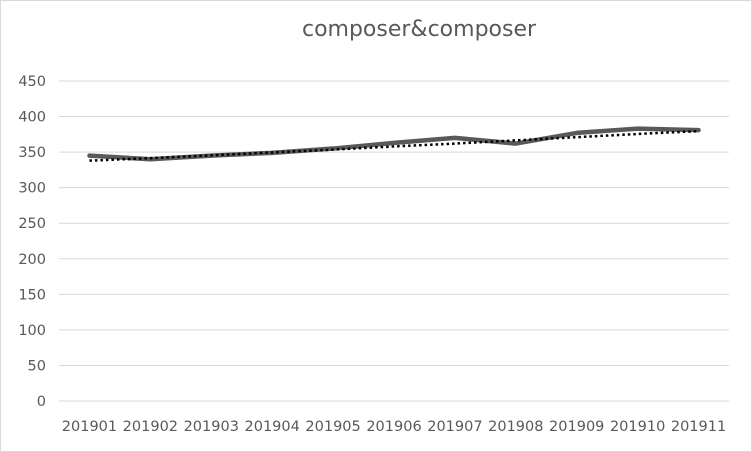 The image size is (752, 452). Describe the element at coordinates (32, 153) in the screenshot. I see `y-tick-label: 350` at that location.